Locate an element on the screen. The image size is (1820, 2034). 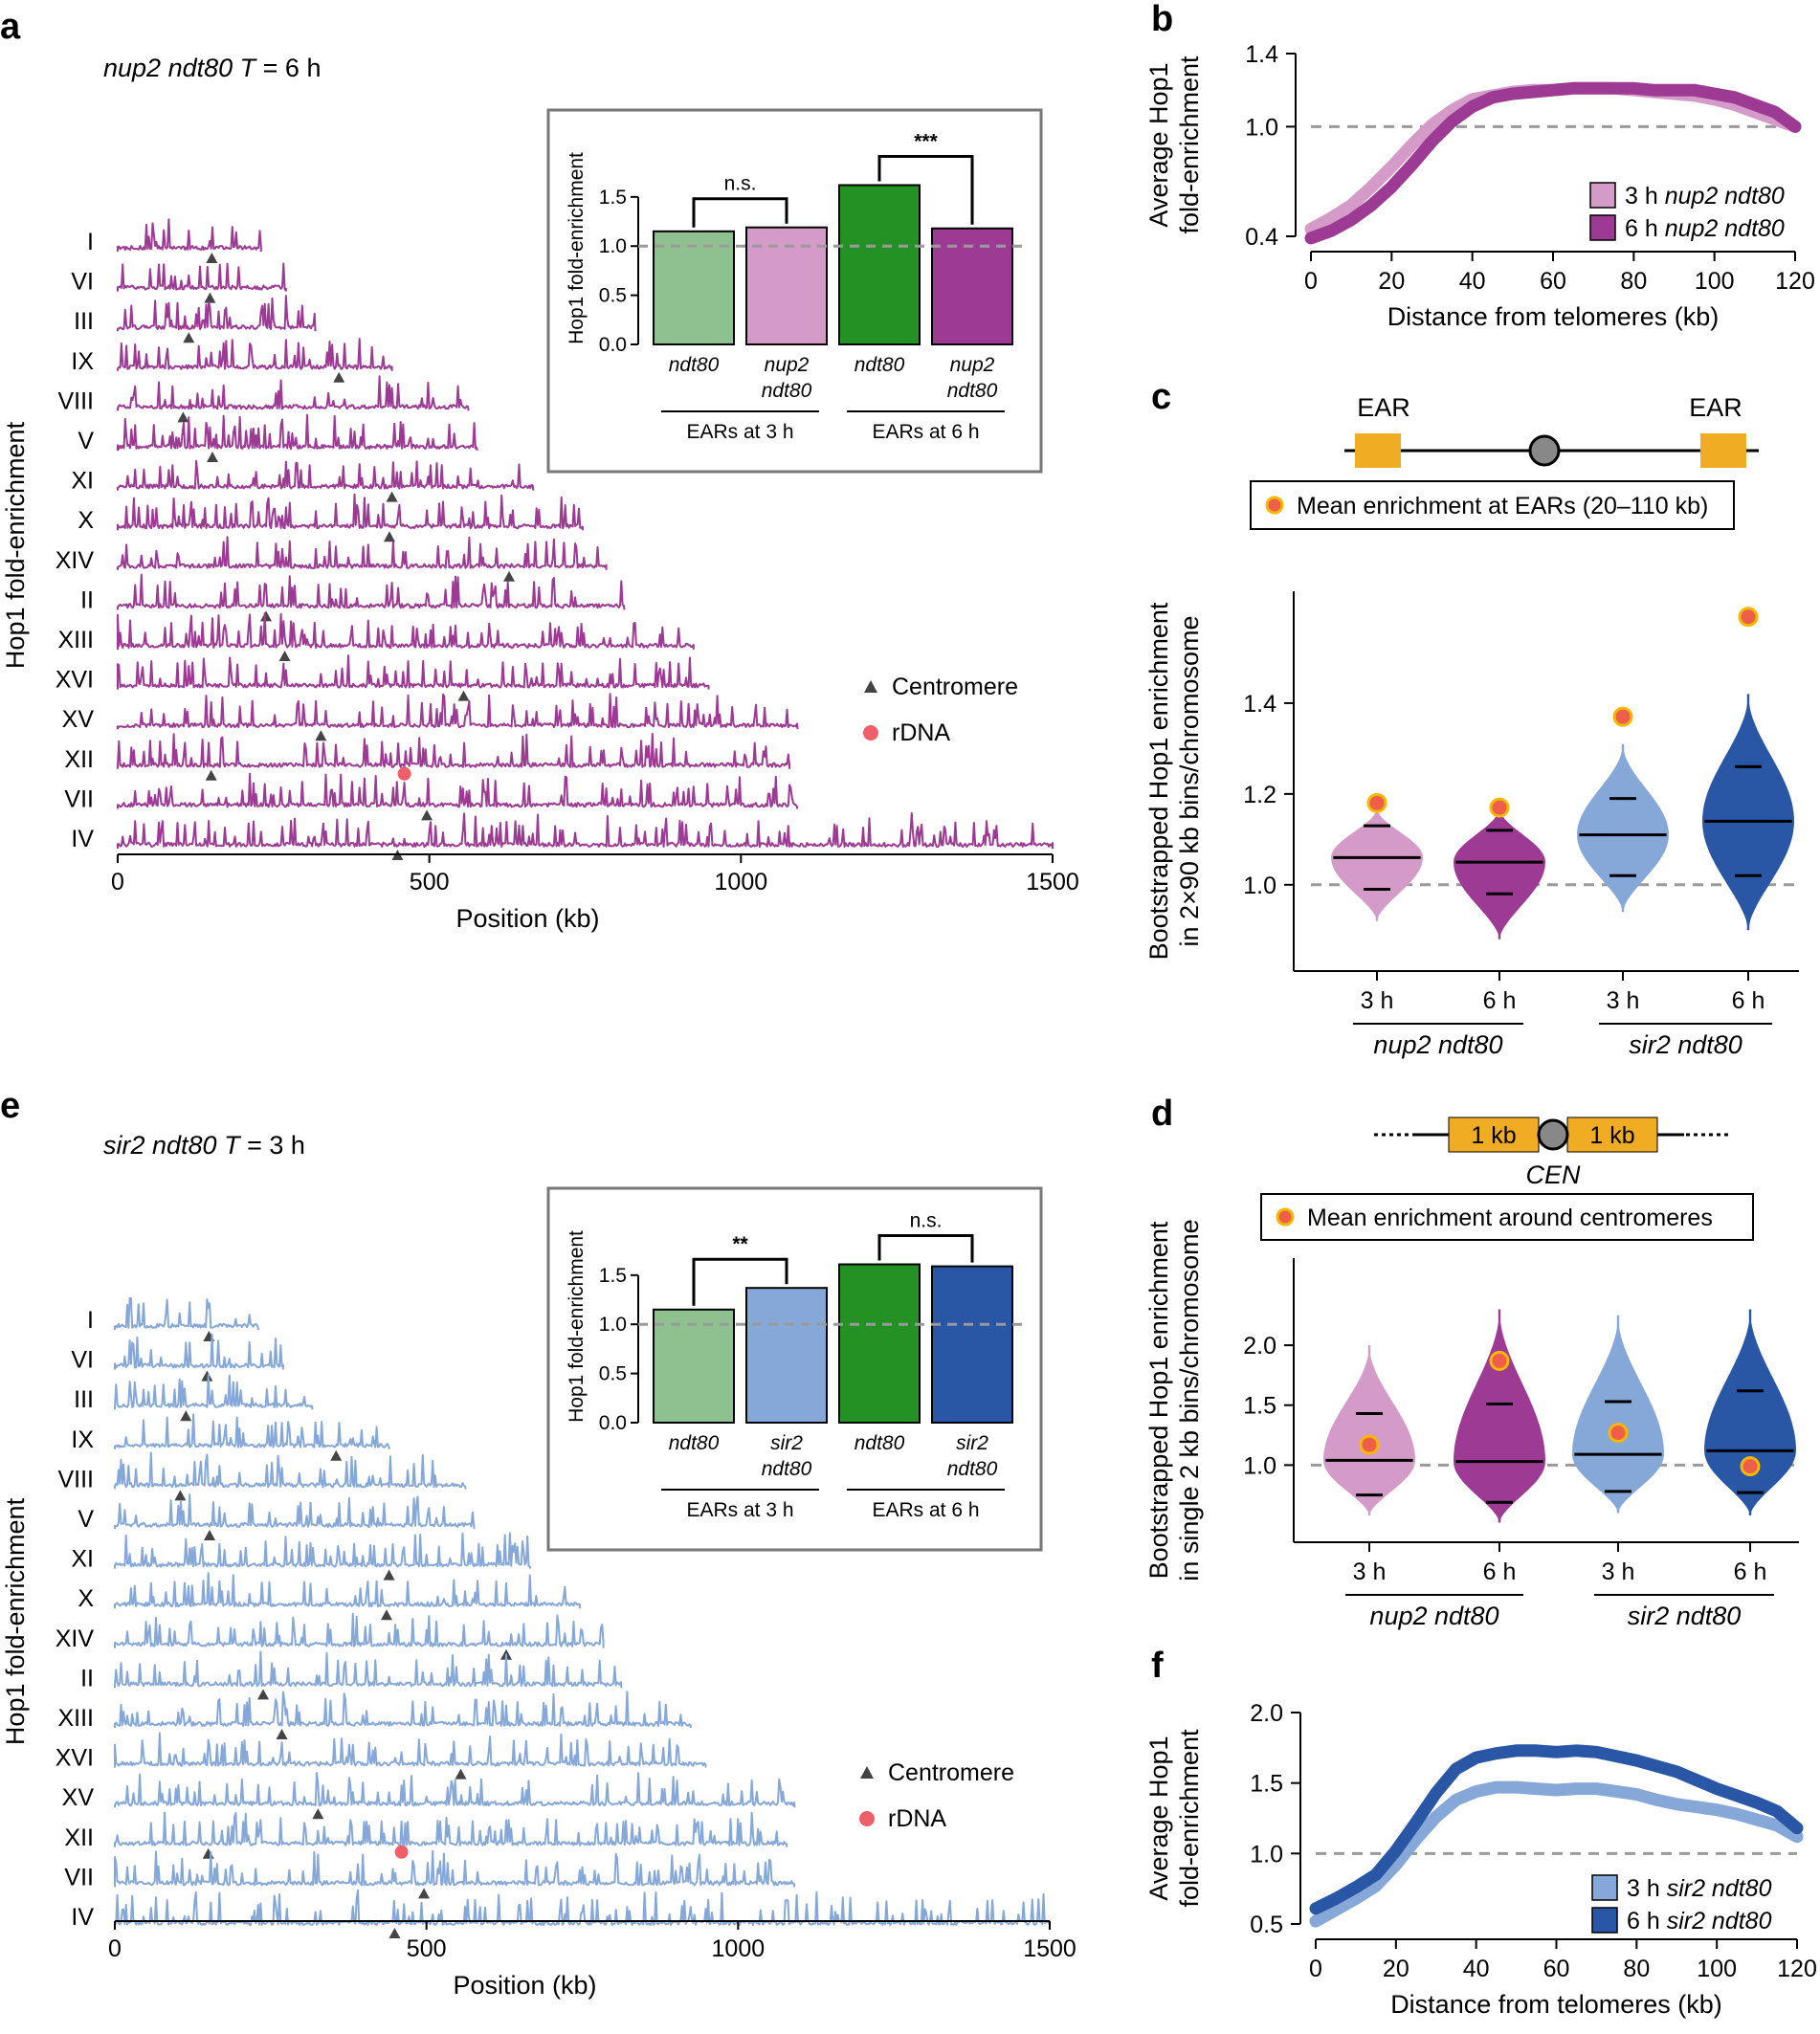
x-tick-label: 100 is located at coordinates (1717, 1969).